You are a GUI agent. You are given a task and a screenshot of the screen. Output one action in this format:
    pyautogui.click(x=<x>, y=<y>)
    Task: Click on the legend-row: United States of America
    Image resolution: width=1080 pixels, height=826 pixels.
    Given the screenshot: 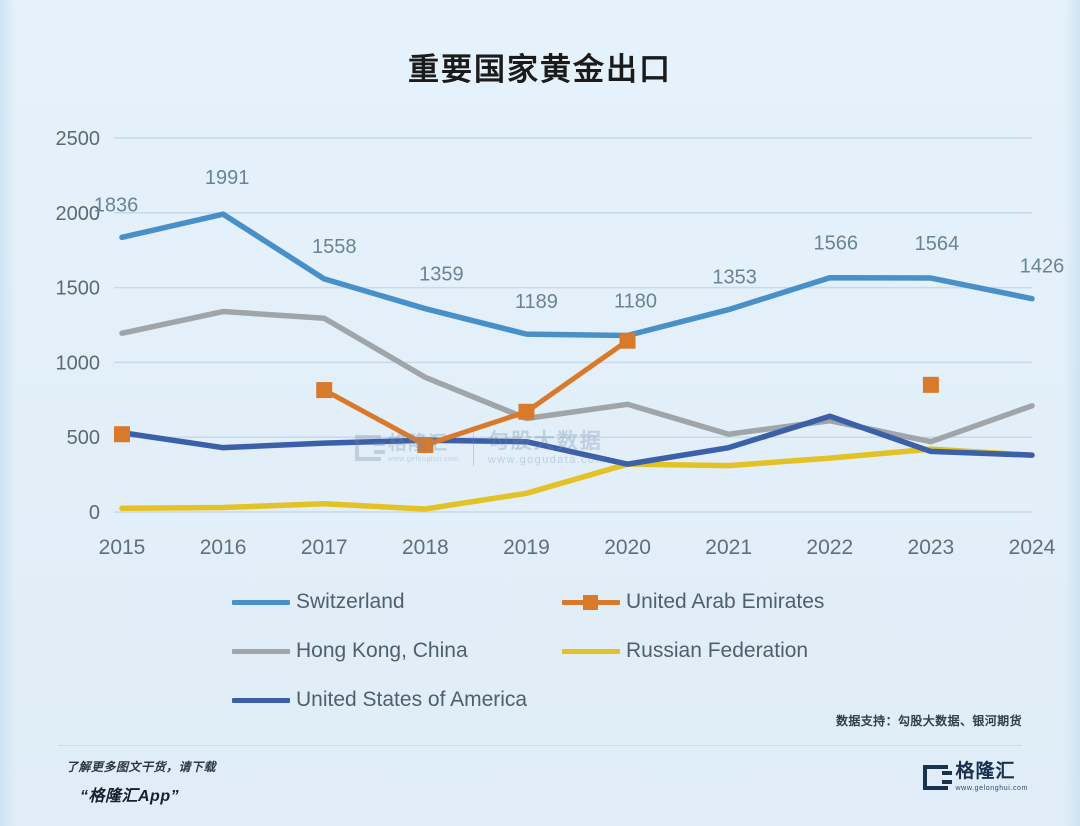 What is the action you would take?
    pyautogui.click(x=582, y=700)
    